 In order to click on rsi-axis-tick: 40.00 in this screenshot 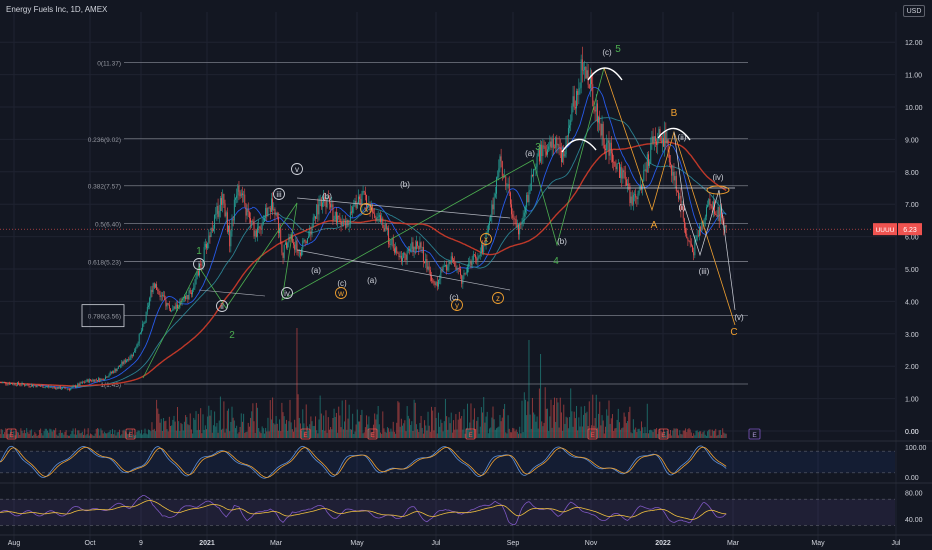, I will do `click(914, 520)`.